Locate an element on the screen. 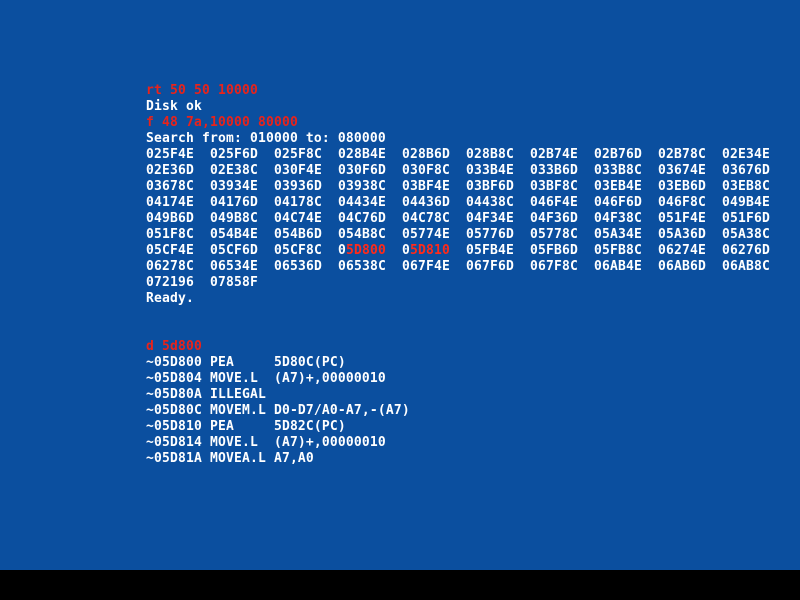 This screenshot has width=800, height=600. hex-address: 033B4E is located at coordinates (490, 170).